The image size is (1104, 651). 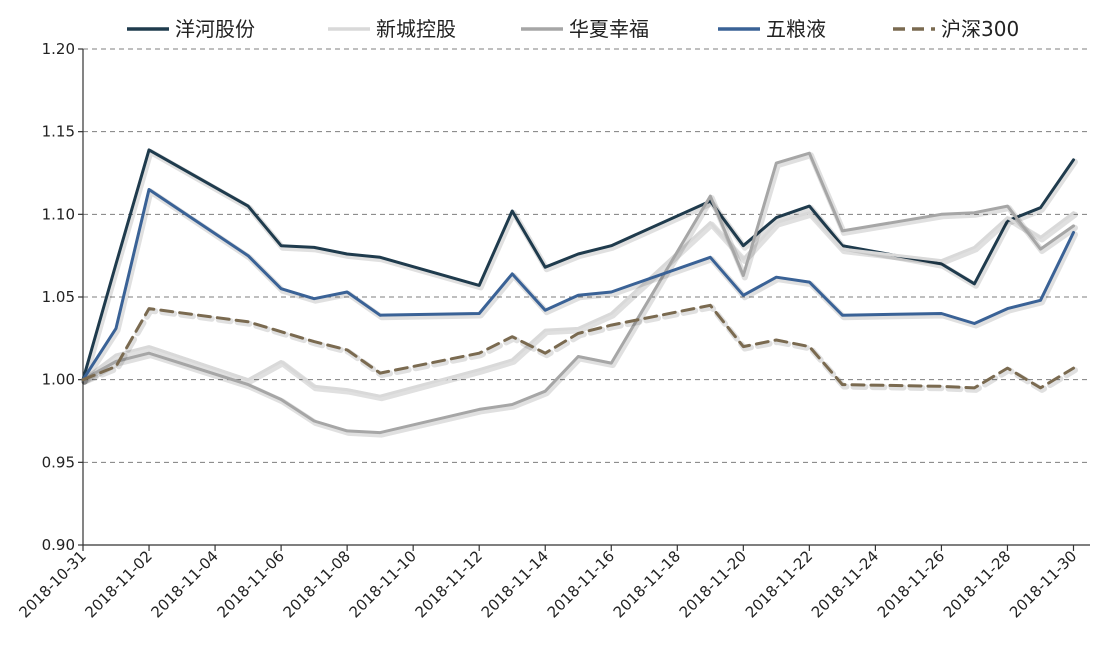 What do you see at coordinates (58, 214) in the screenshot?
I see `y-tick-label-4: 1.10` at bounding box center [58, 214].